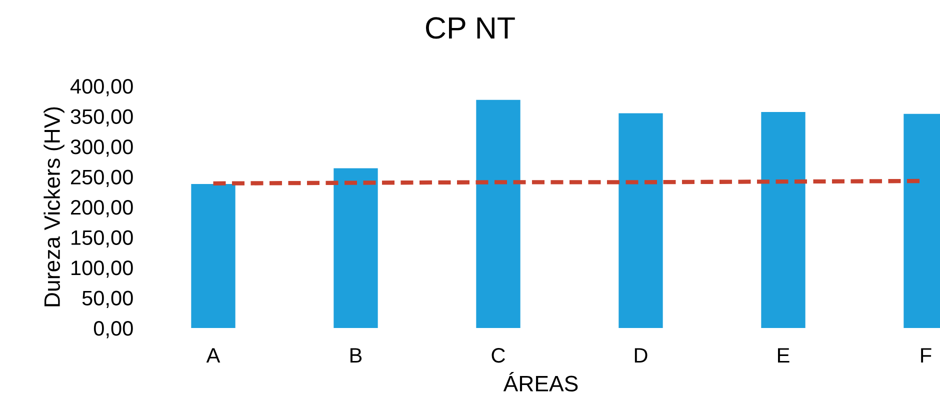  I want to click on y-axis-title: Dureza Vickers (HV), so click(54, 206).